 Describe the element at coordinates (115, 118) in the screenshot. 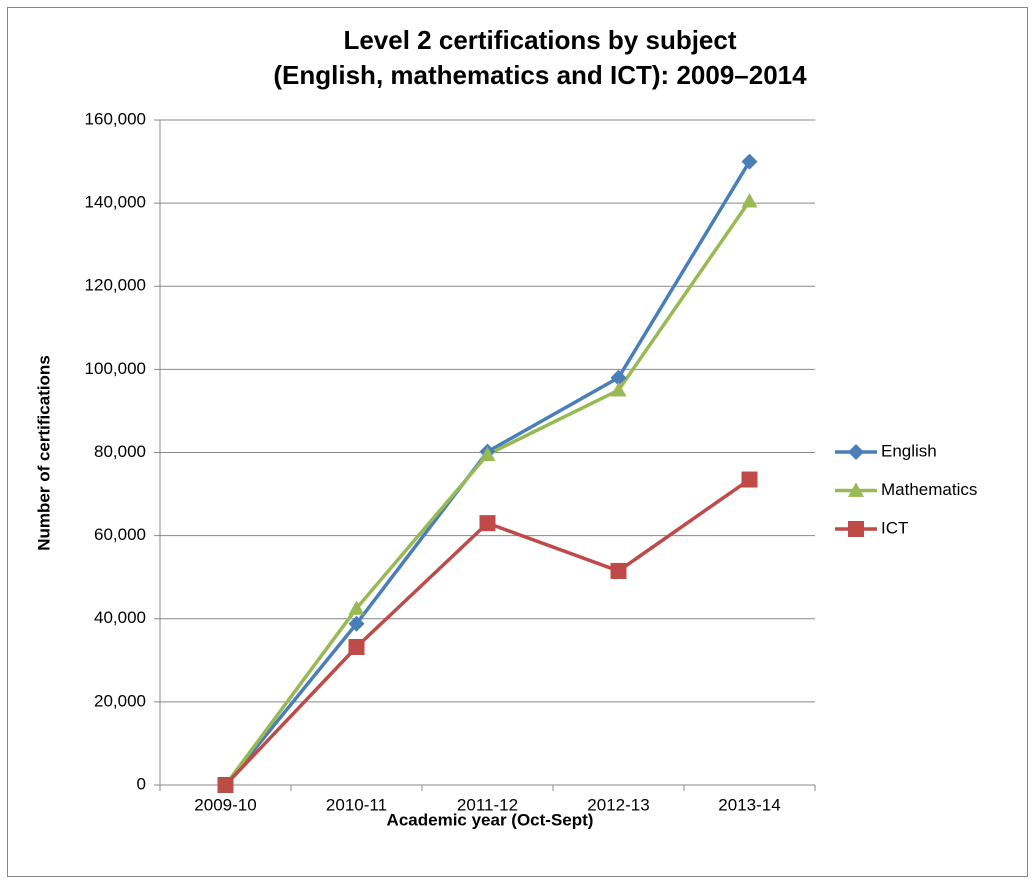

I see `y-tick-label: 160,000` at that location.